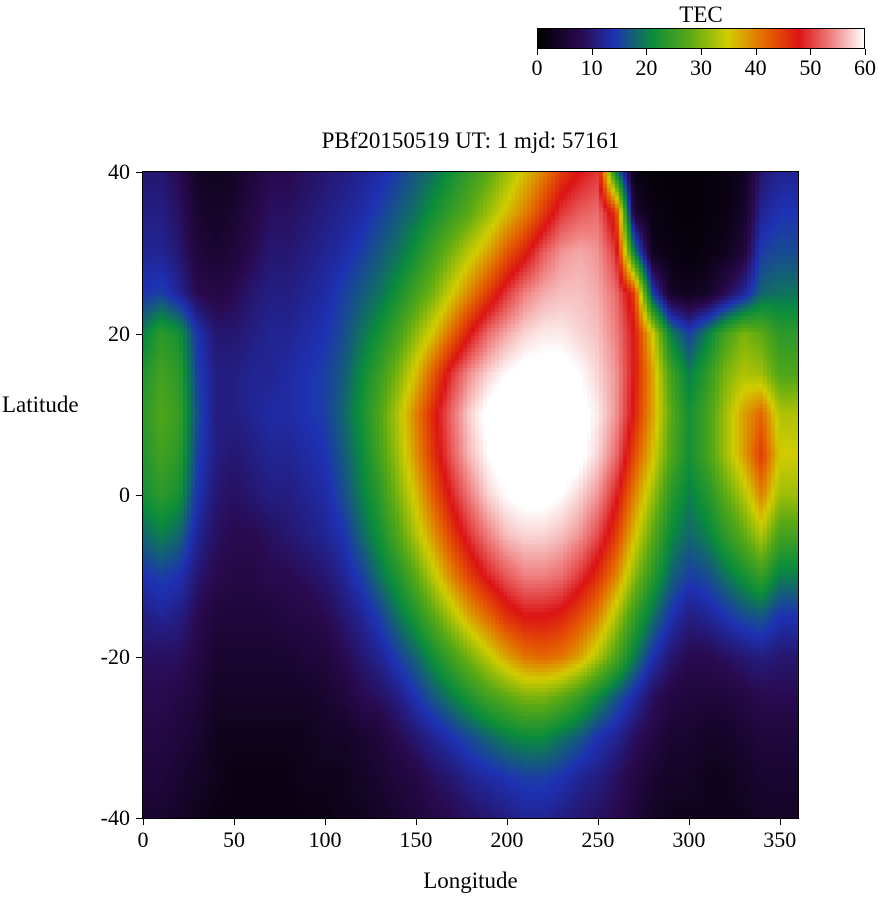 The image size is (878, 900). I want to click on x-tick-label: 250, so click(598, 839).